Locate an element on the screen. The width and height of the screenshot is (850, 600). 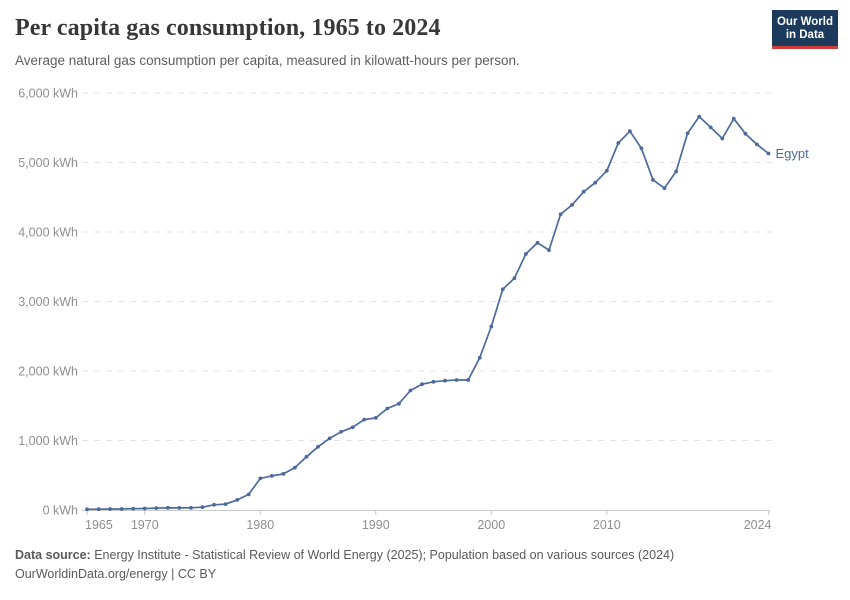
x-axis-tick-label: 1980 is located at coordinates (260, 525).